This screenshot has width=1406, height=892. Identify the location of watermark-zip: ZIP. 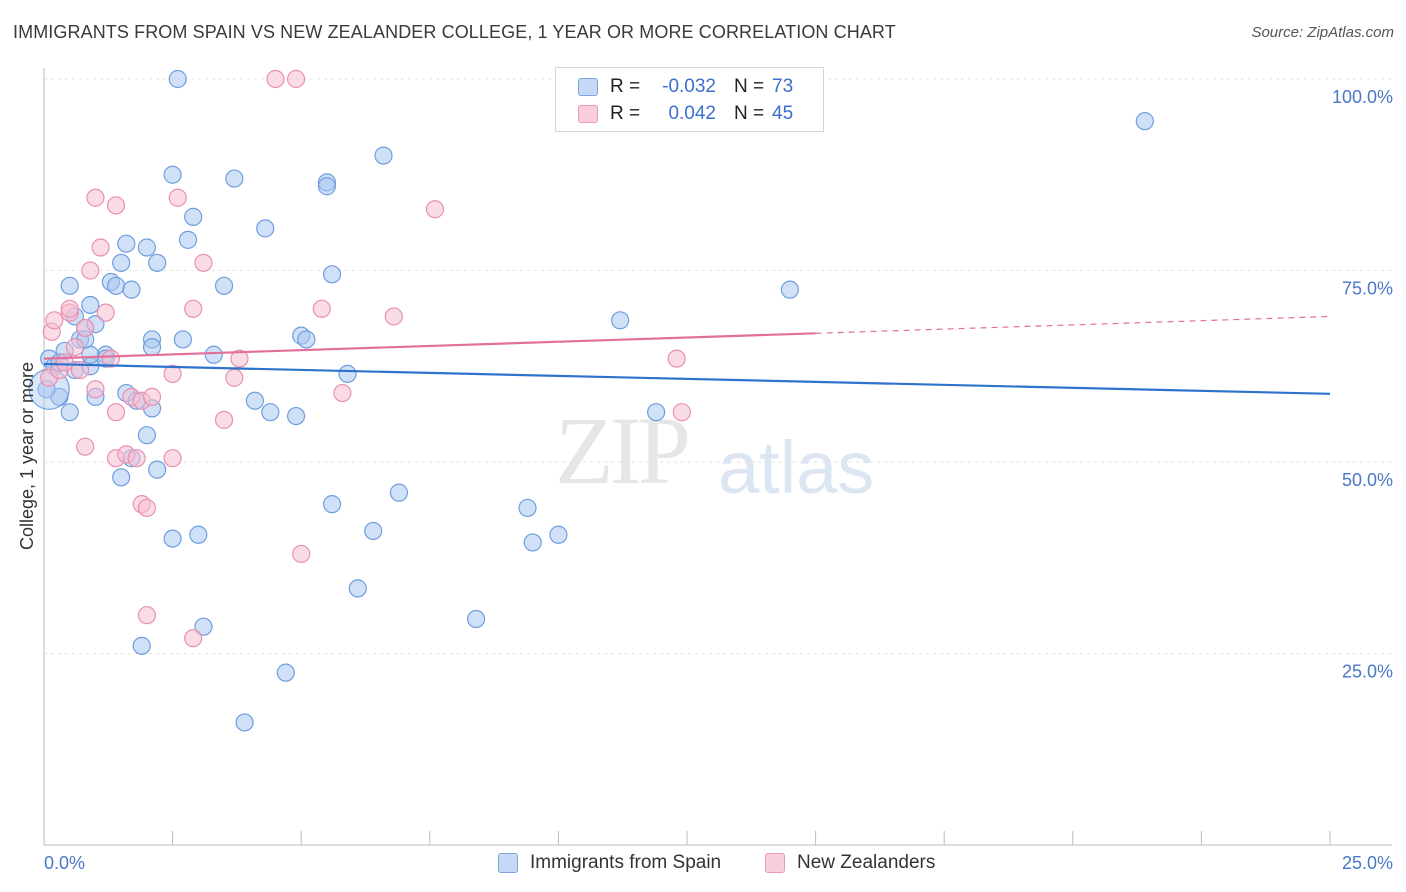
(623, 450).